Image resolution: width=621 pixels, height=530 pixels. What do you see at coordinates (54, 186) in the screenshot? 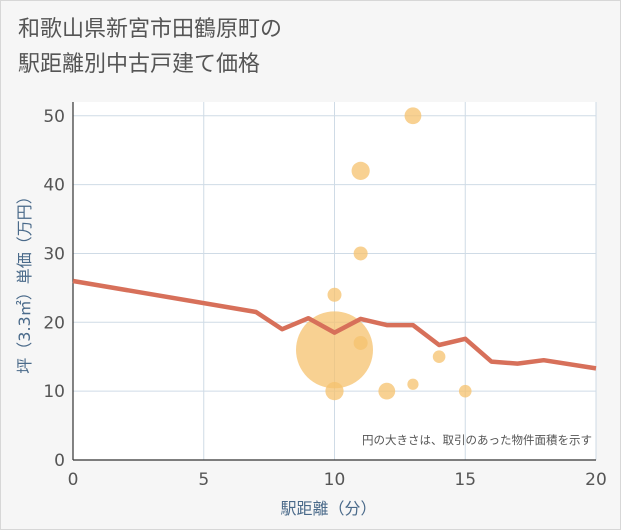
I see `y-tick-label: 40` at bounding box center [54, 186].